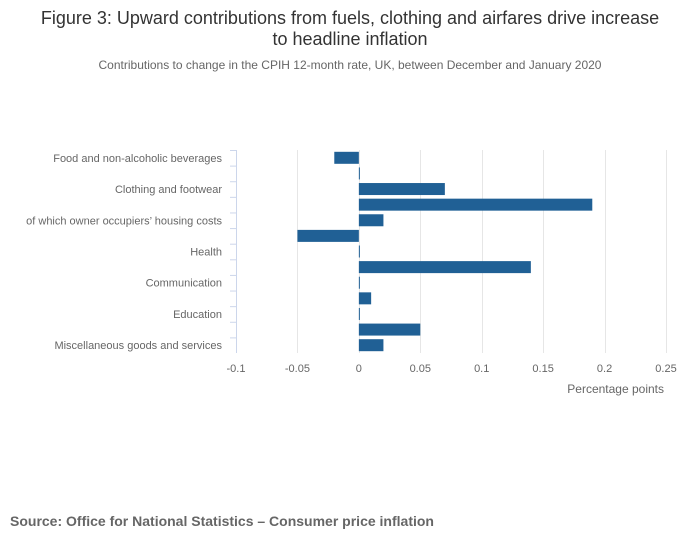  I want to click on bar-restaurants-and-hotels: Restaurants and hotels: 0.05, so click(389, 329).